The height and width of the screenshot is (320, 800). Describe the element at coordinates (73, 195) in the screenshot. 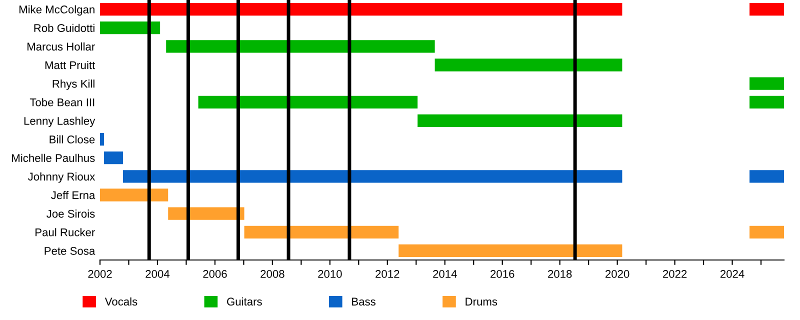

I see `y-tick-label: Jeff Erna` at that location.